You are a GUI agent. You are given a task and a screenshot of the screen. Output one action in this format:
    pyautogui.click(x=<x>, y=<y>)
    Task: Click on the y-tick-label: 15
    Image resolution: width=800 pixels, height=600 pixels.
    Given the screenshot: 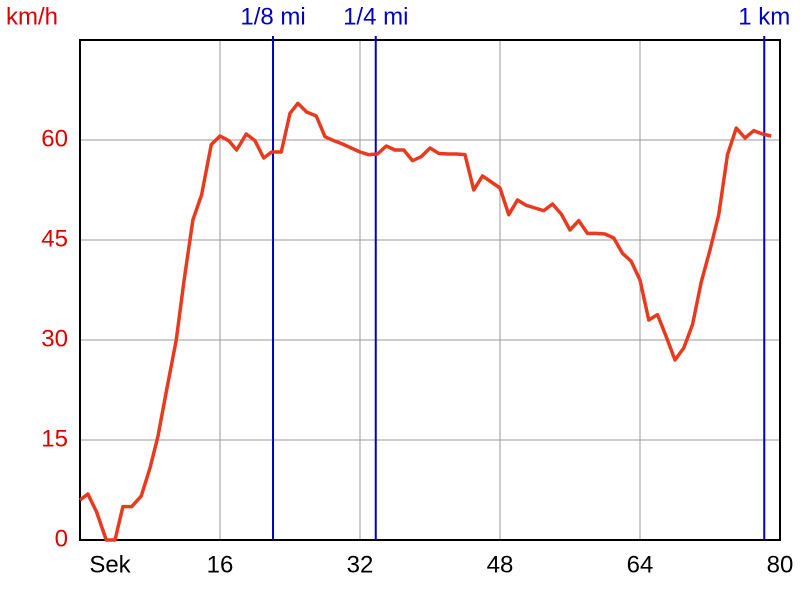 What is the action you would take?
    pyautogui.click(x=54, y=438)
    